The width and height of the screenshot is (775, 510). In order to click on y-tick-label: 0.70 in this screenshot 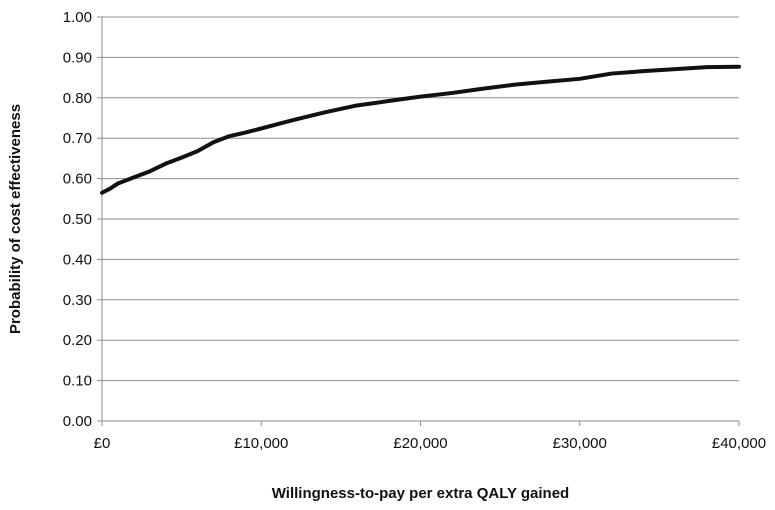, I will do `click(77, 138)`.